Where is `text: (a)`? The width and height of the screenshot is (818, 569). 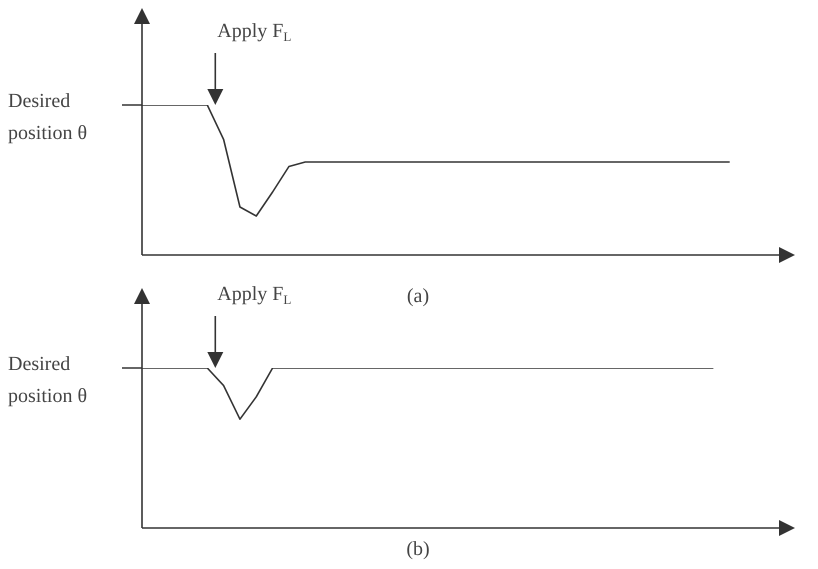
text: (a) is located at coordinates (418, 296).